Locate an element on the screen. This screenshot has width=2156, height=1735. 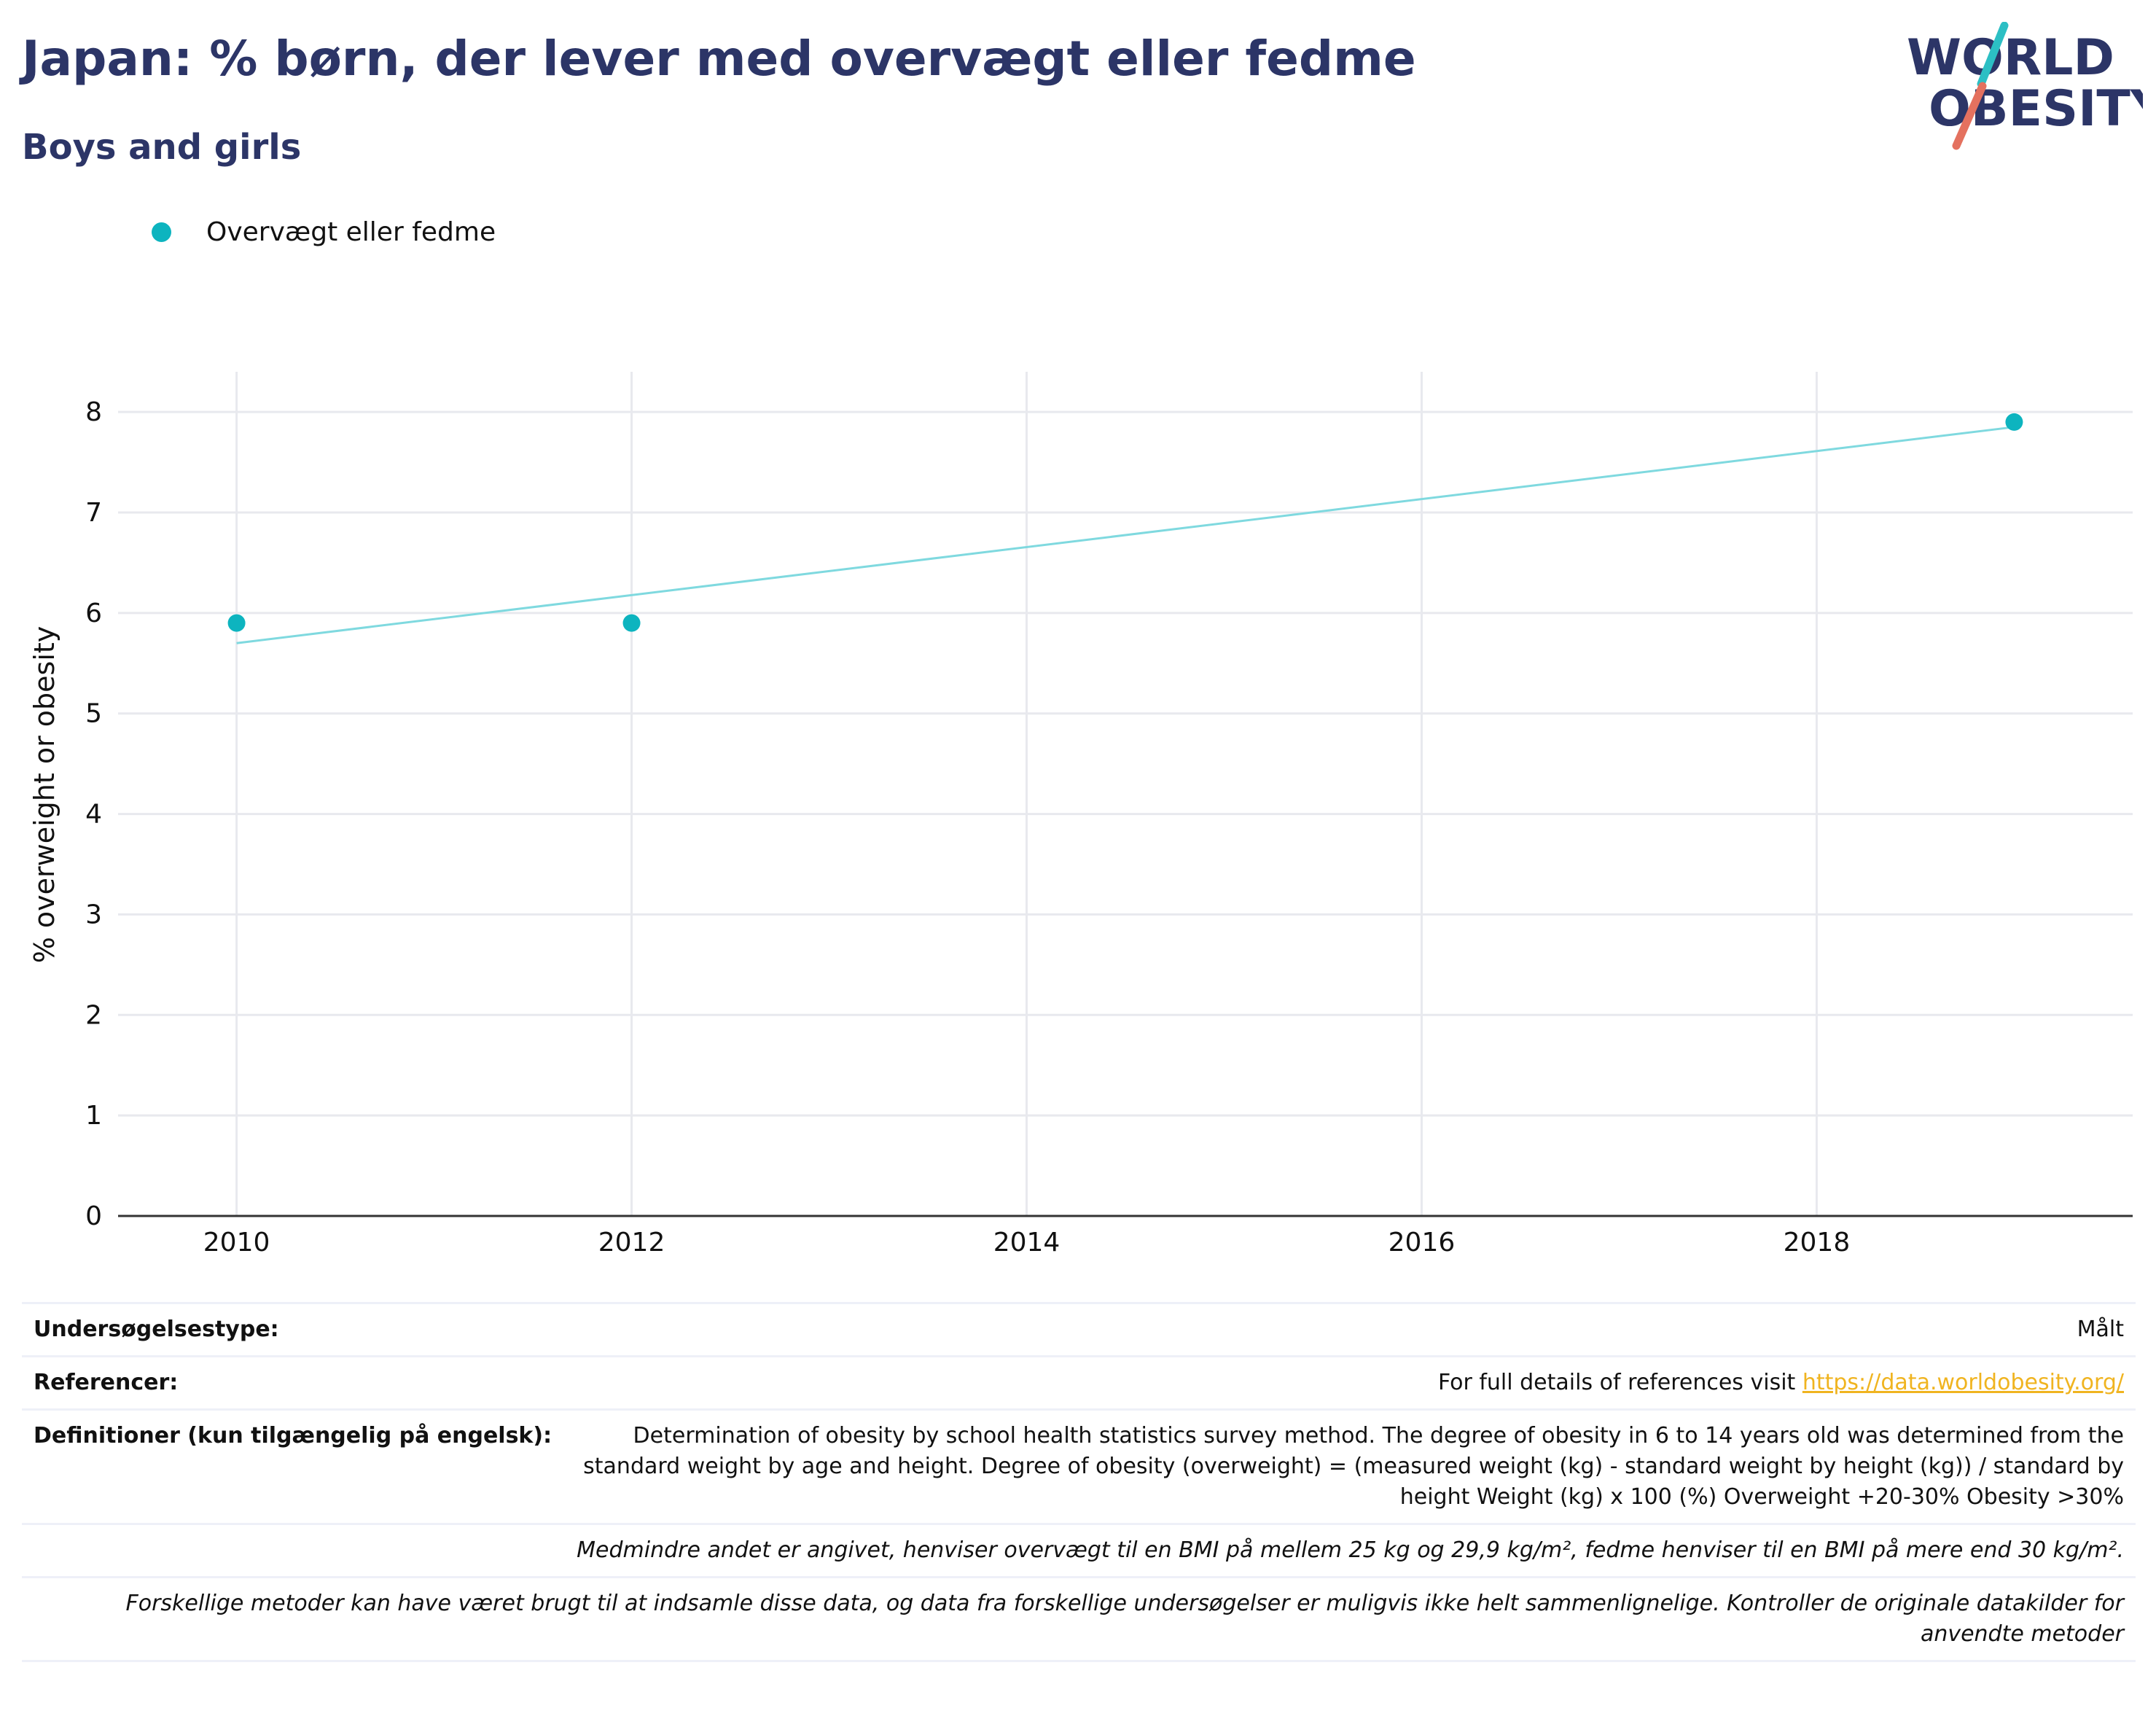
legend-marker is located at coordinates (161, 232).